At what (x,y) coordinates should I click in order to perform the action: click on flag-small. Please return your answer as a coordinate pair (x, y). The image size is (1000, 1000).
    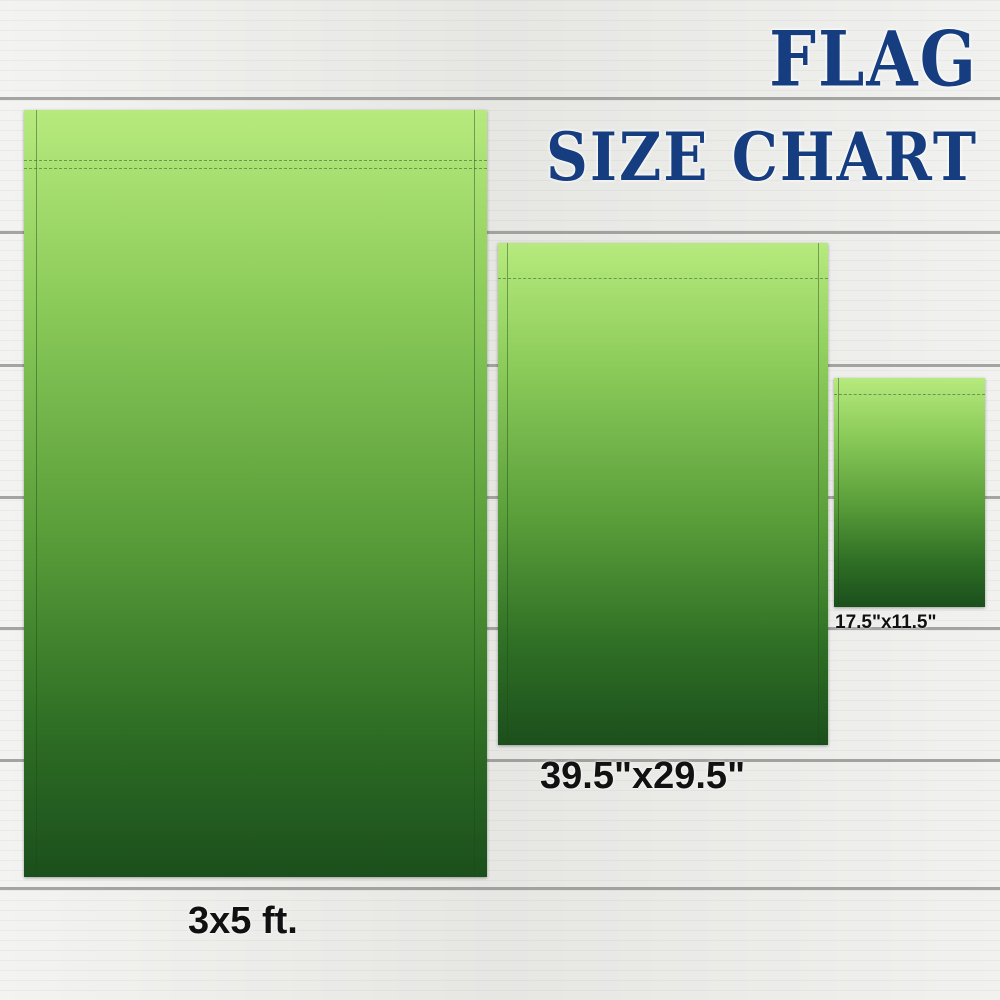
    Looking at the image, I should click on (909, 492).